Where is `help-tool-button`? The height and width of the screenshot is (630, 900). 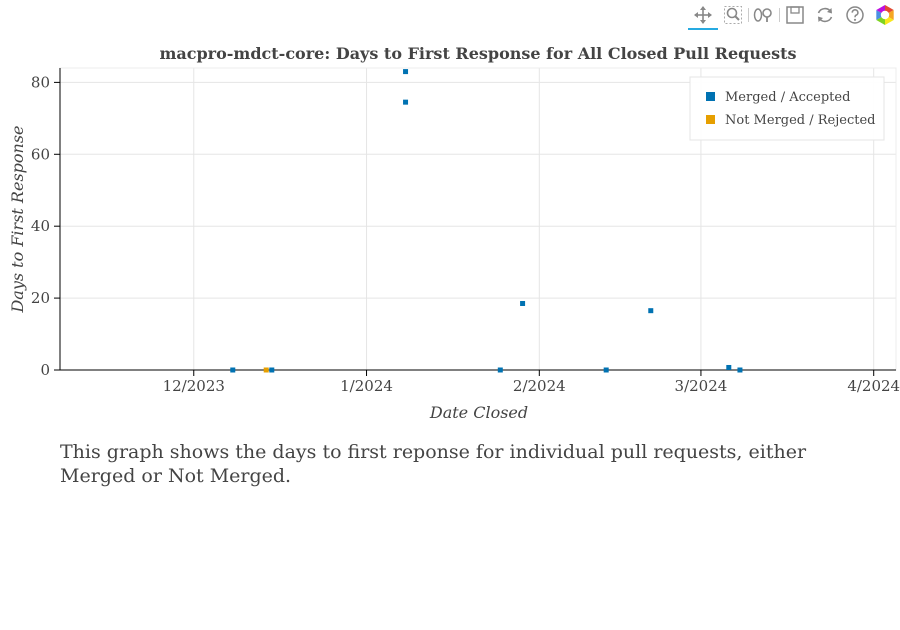 help-tool-button is located at coordinates (855, 15).